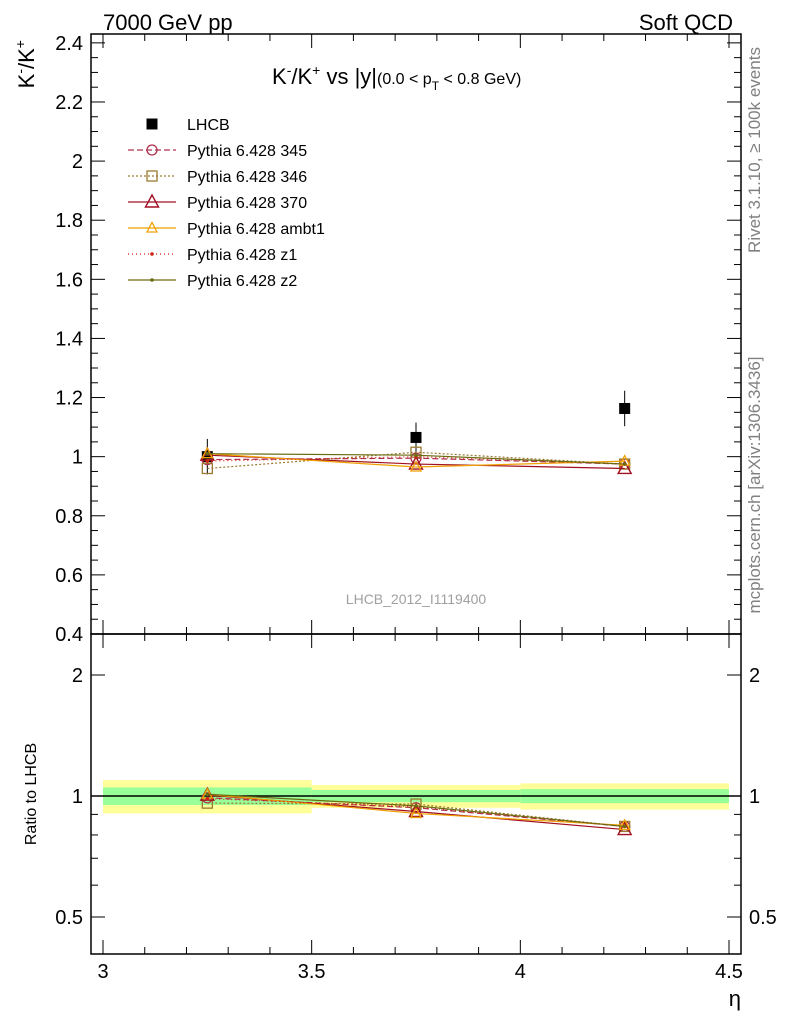  What do you see at coordinates (207, 798) in the screenshot?
I see `ratio-point-z1` at bounding box center [207, 798].